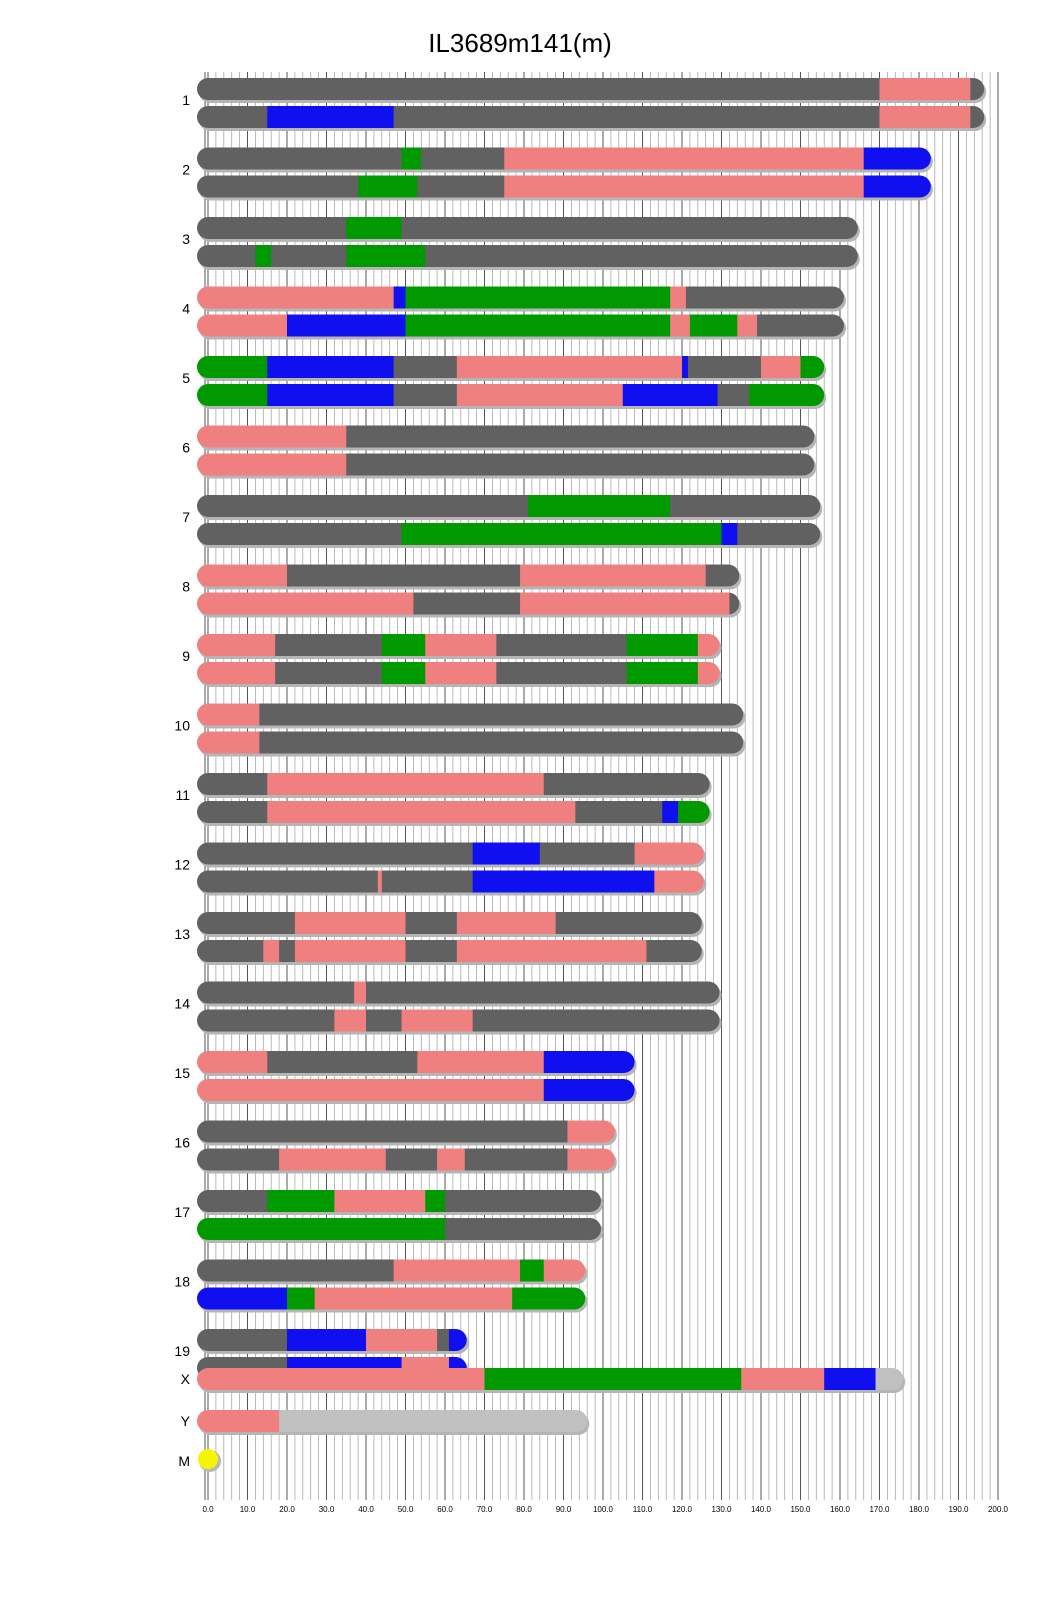 This screenshot has width=1040, height=1616. I want to click on x-tick-label: 50.0, so click(406, 1509).